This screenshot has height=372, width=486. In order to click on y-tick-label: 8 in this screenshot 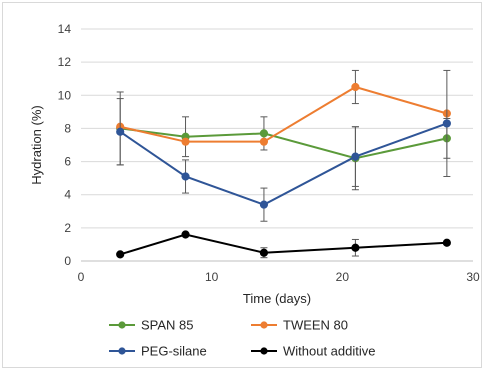, I will do `click(67, 128)`.